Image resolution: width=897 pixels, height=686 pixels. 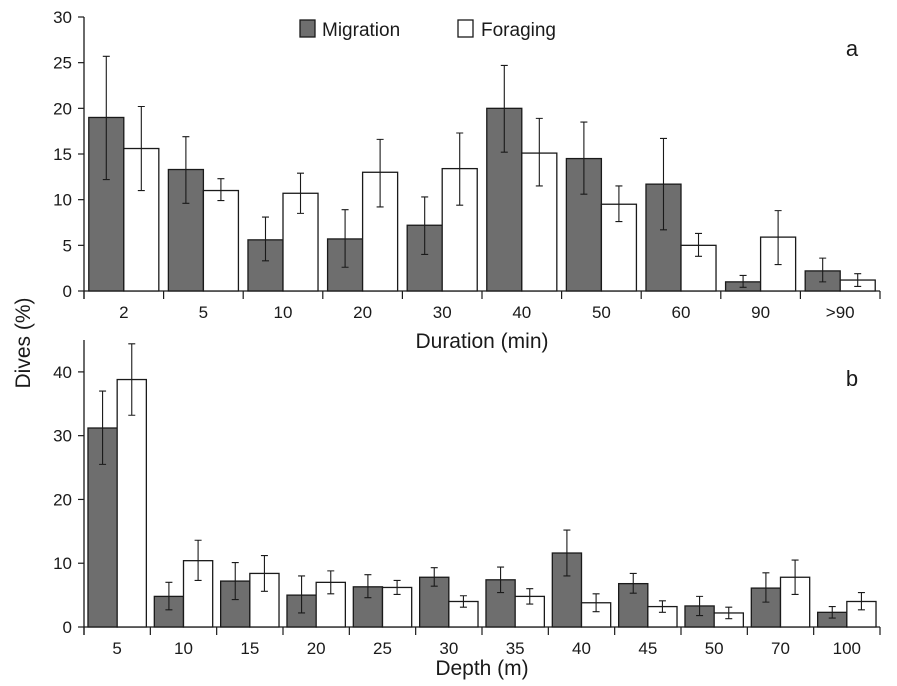 I want to click on x-tick-label-a-1: 5, so click(x=203, y=312).